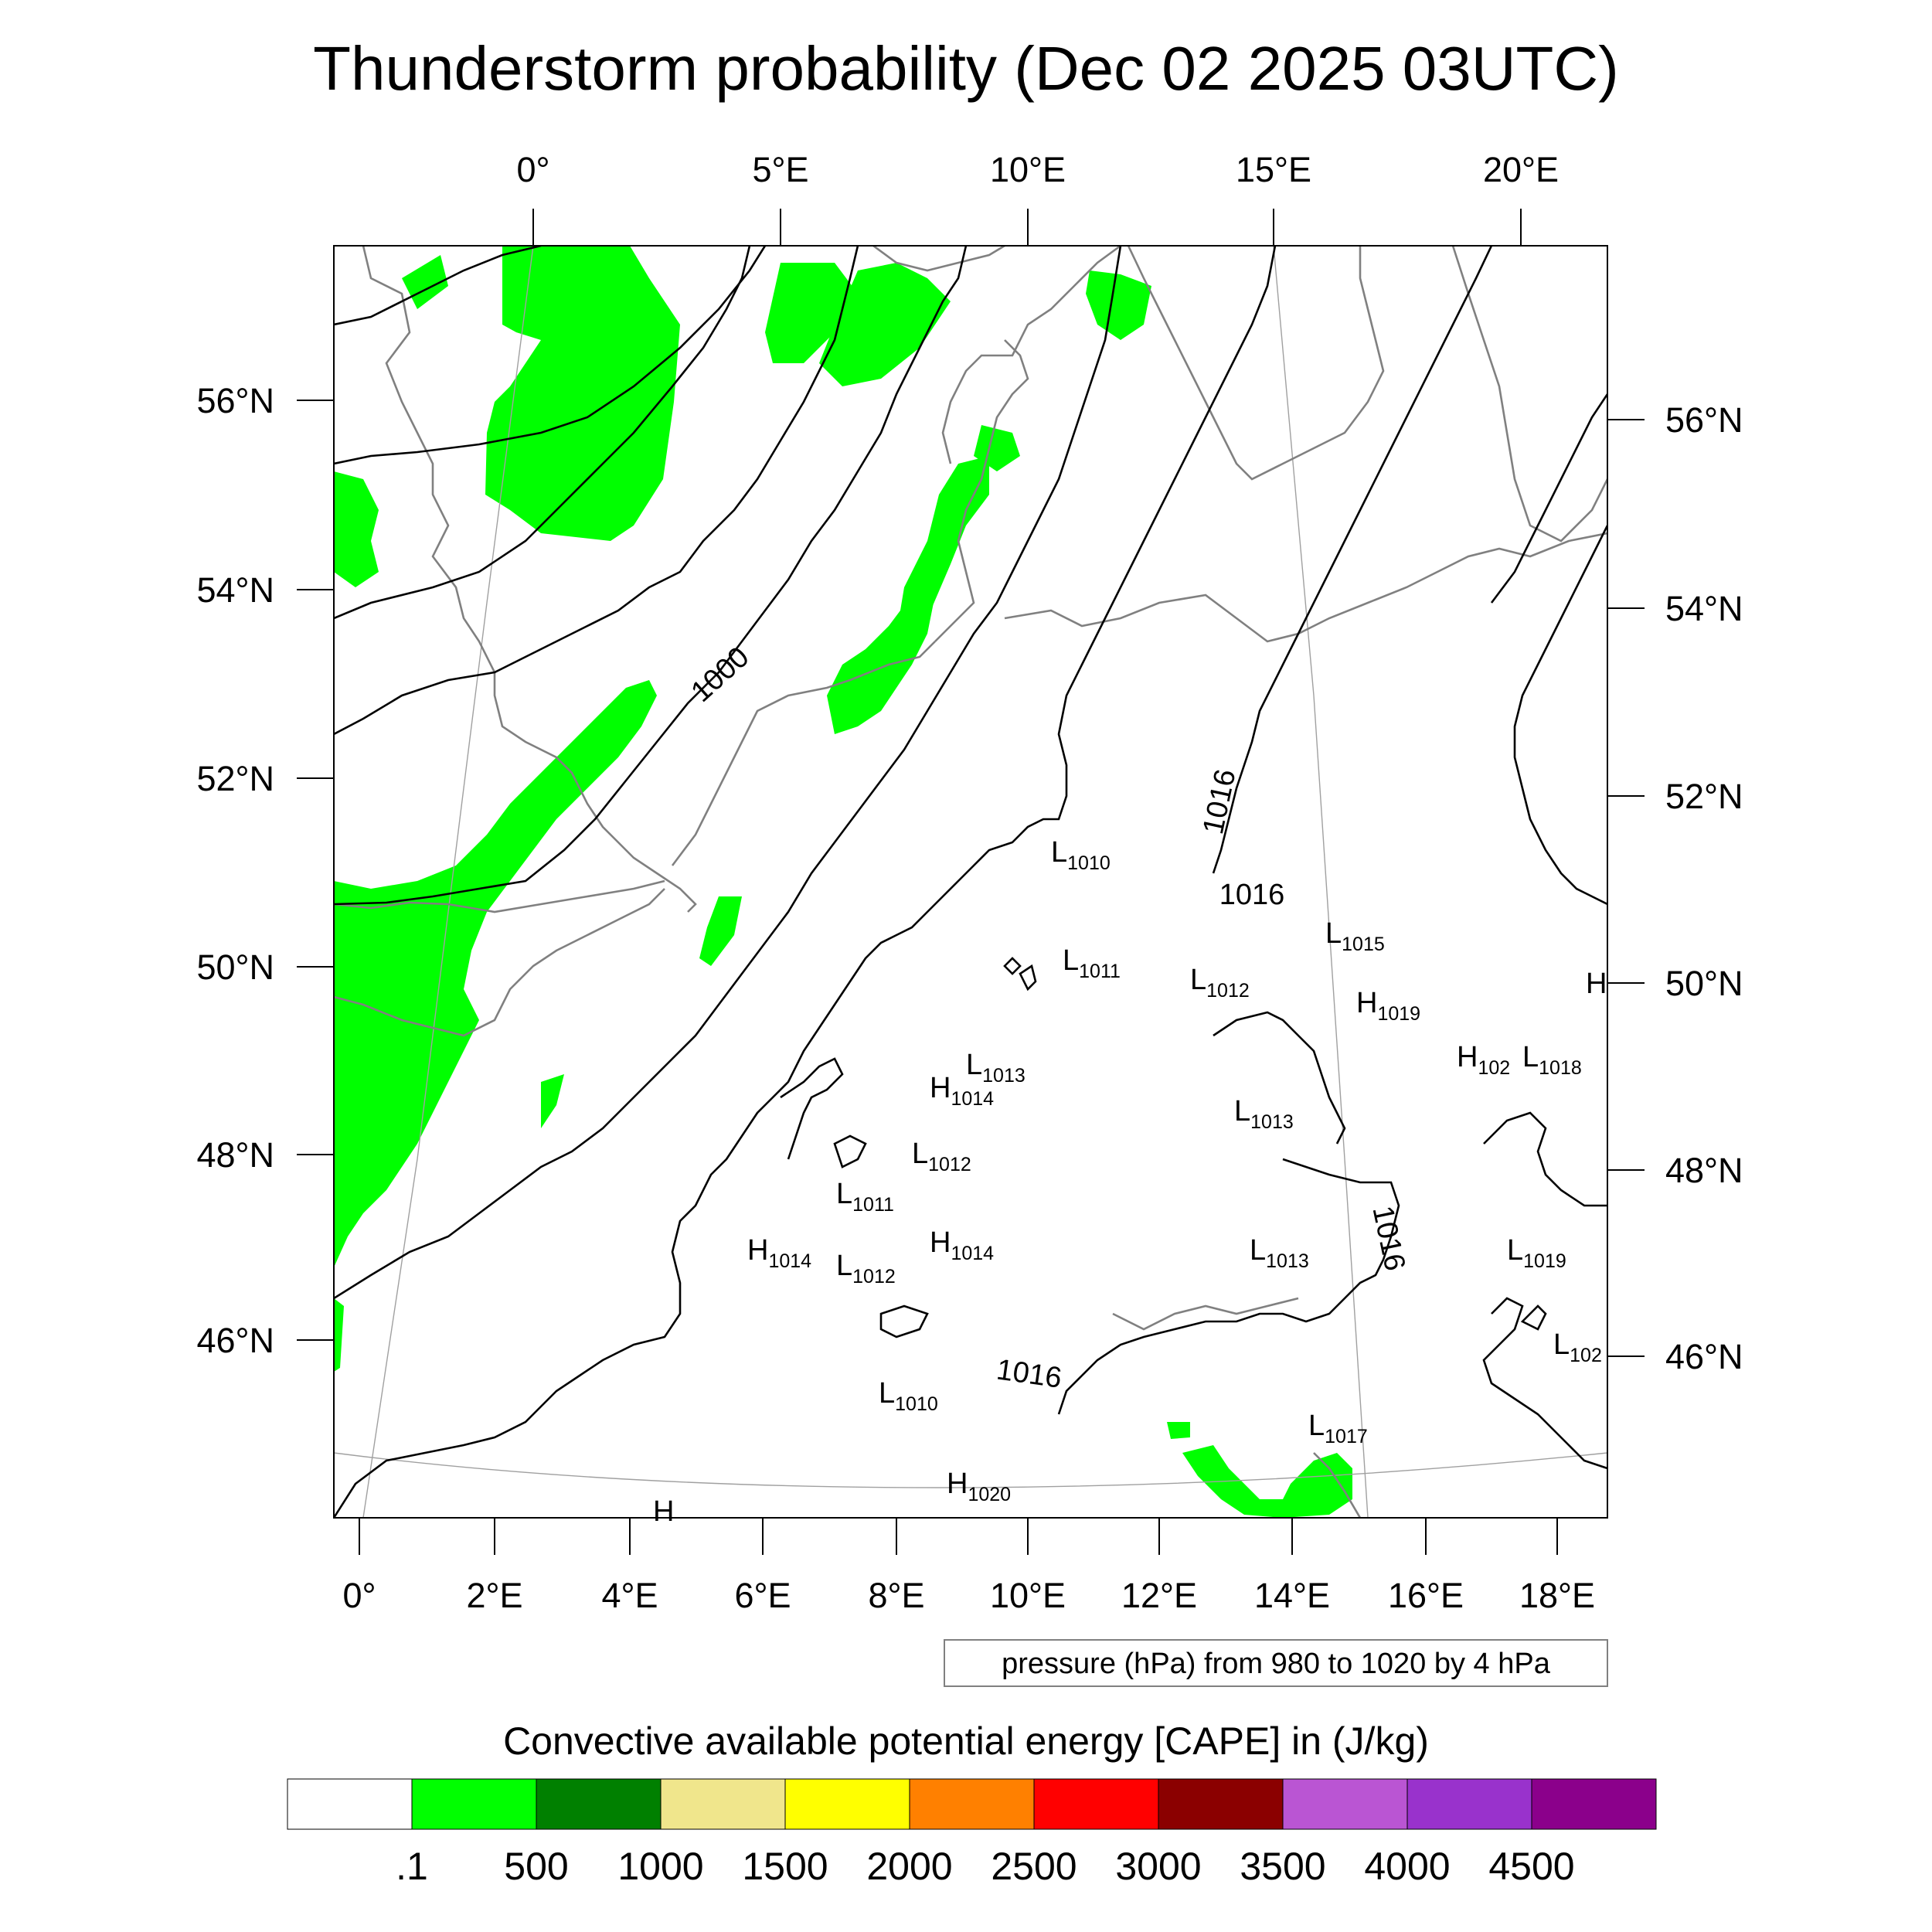 The image size is (1932, 1932). I want to click on cape-area-north-sea-mid, so click(812, 313).